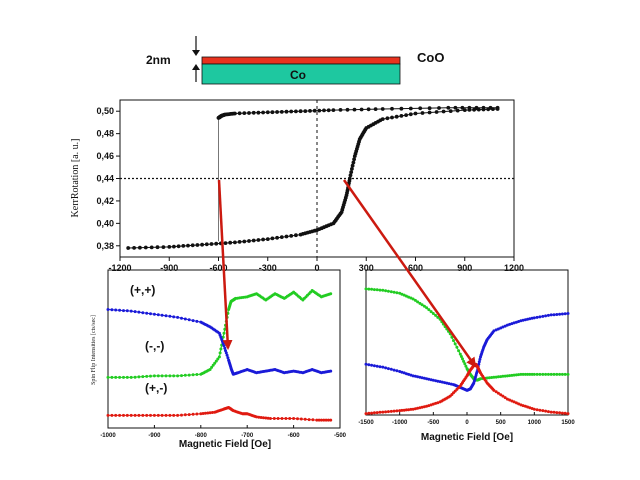  Describe the element at coordinates (301, 60) in the screenshot. I see `coo-layer` at that location.